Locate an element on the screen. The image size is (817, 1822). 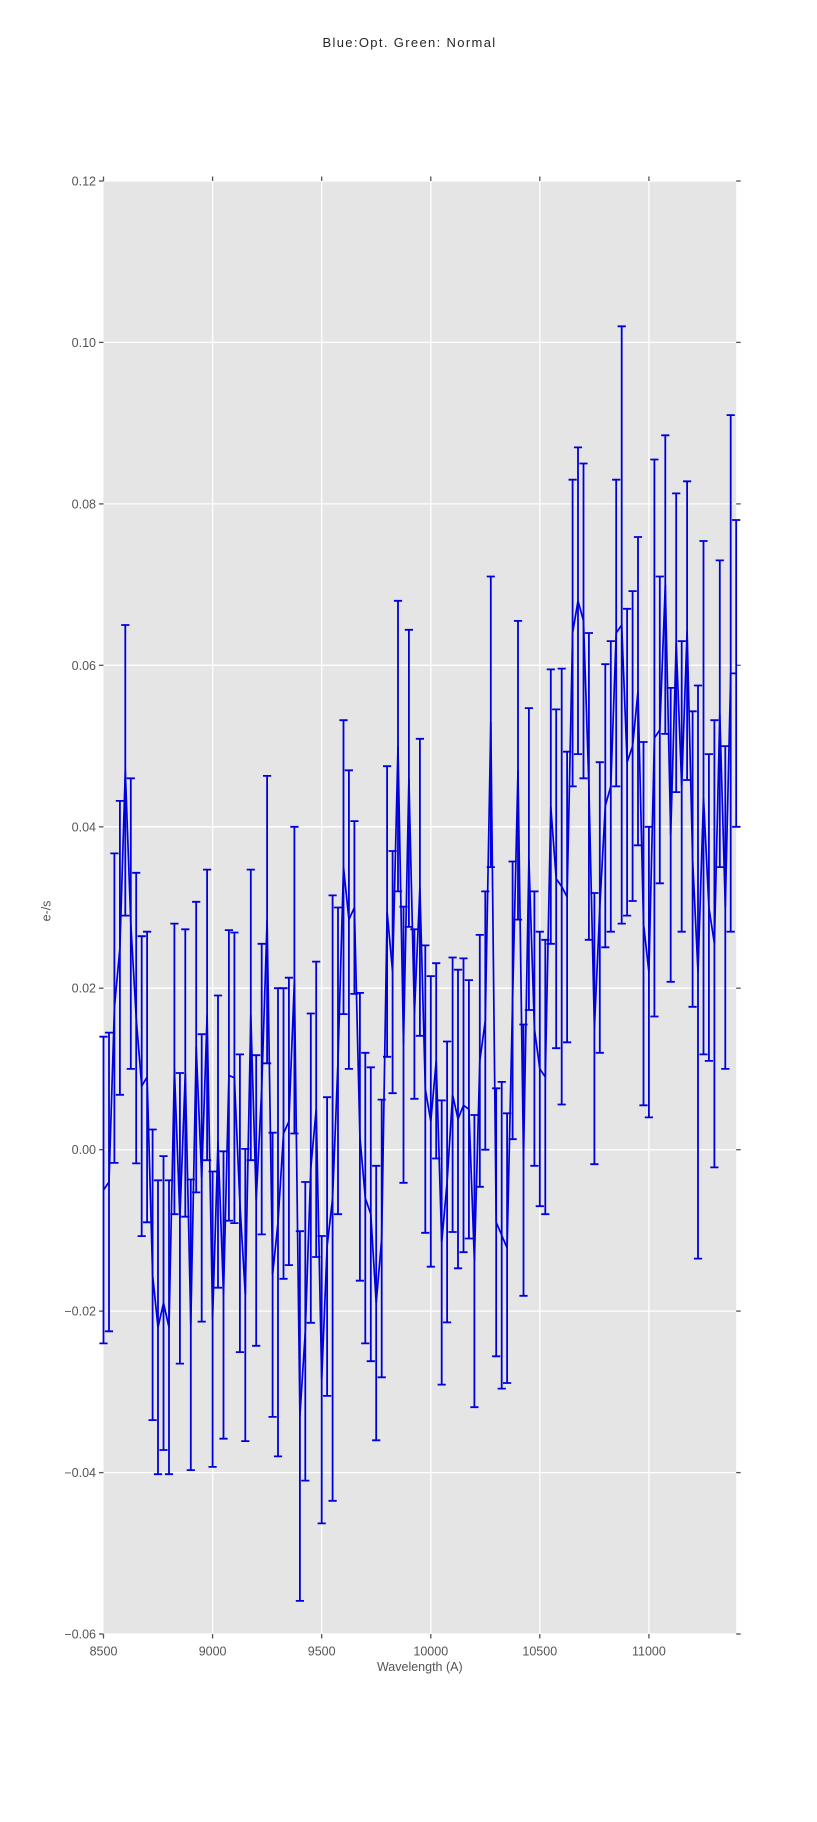
svg-text: 10500 is located at coordinates (539, 1652).